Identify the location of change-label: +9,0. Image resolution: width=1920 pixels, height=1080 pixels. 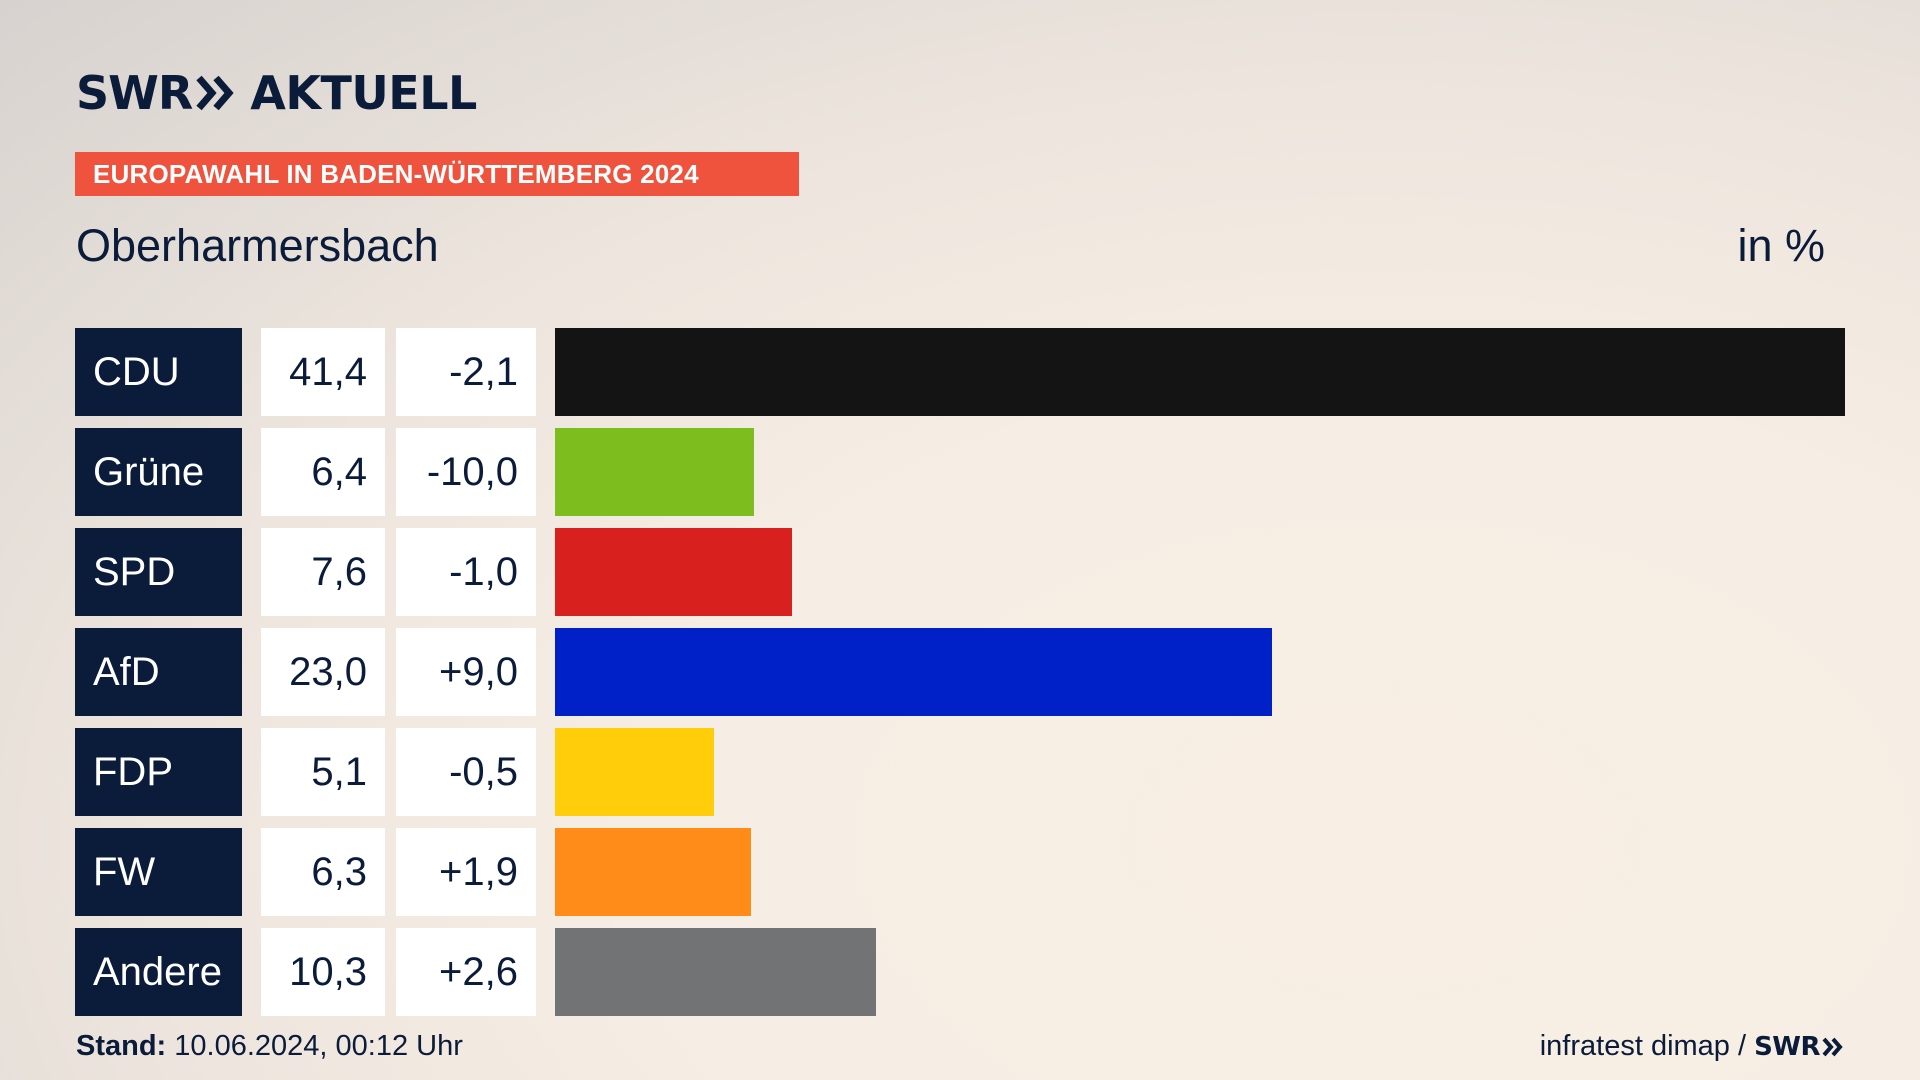
(466, 672).